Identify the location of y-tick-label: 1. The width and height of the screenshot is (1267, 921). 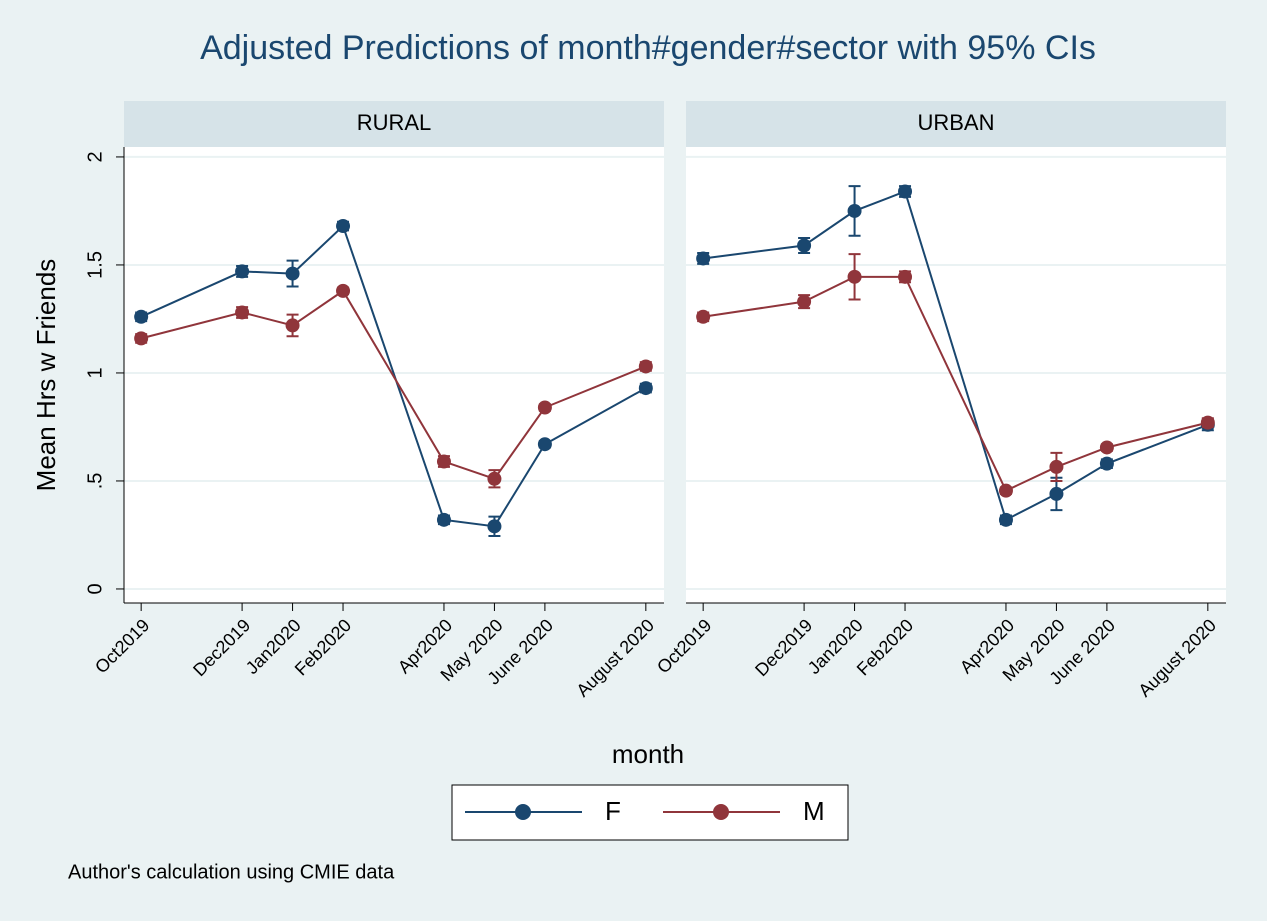
(95, 372).